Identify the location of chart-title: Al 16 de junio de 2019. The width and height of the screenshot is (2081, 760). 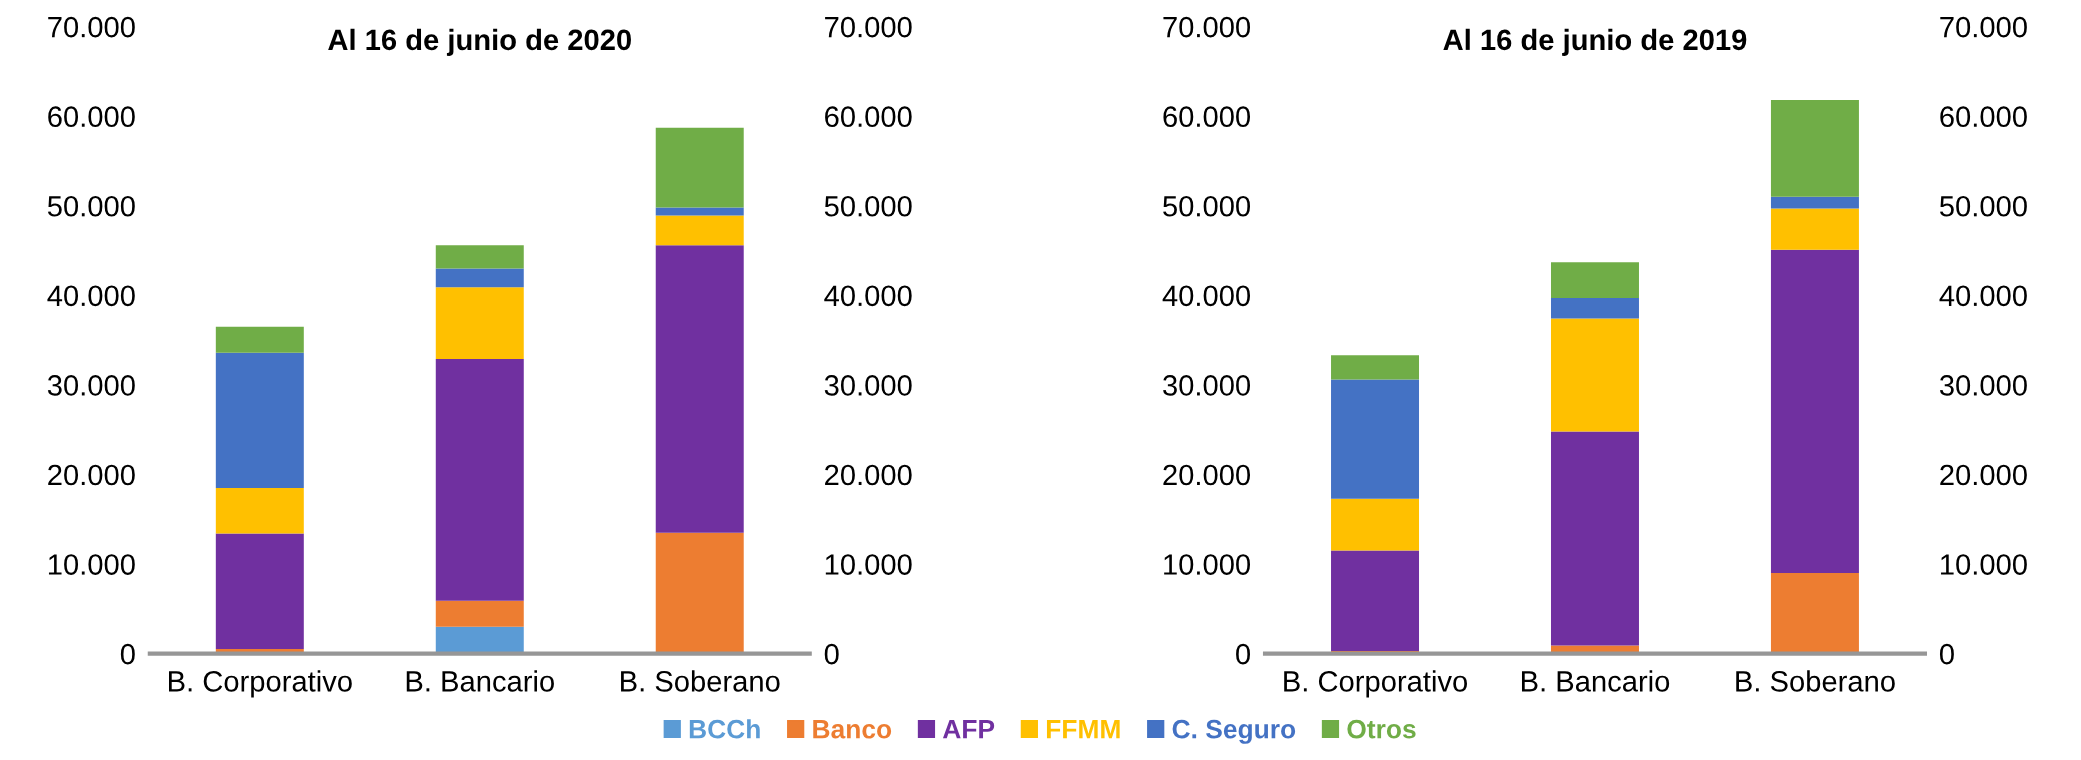
(1595, 42).